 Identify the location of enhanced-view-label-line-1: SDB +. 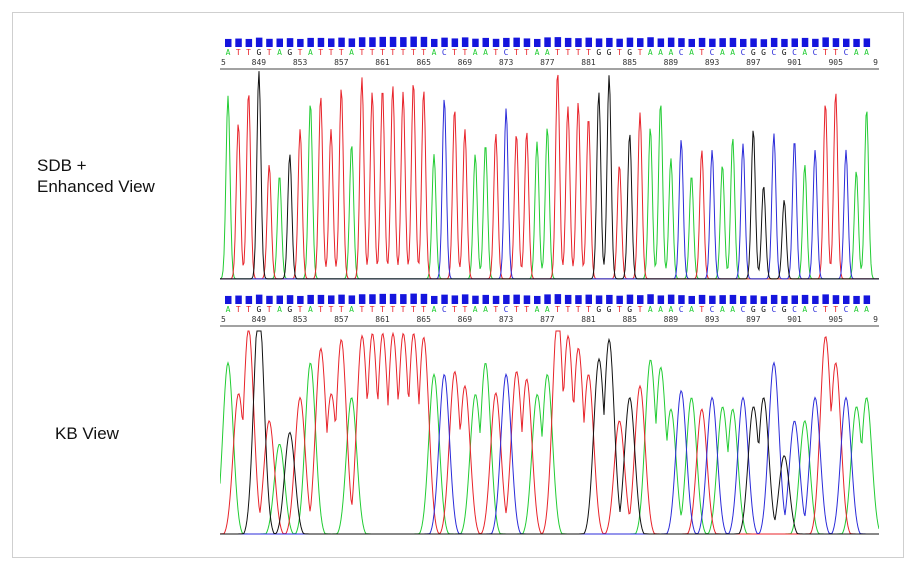
(62, 165).